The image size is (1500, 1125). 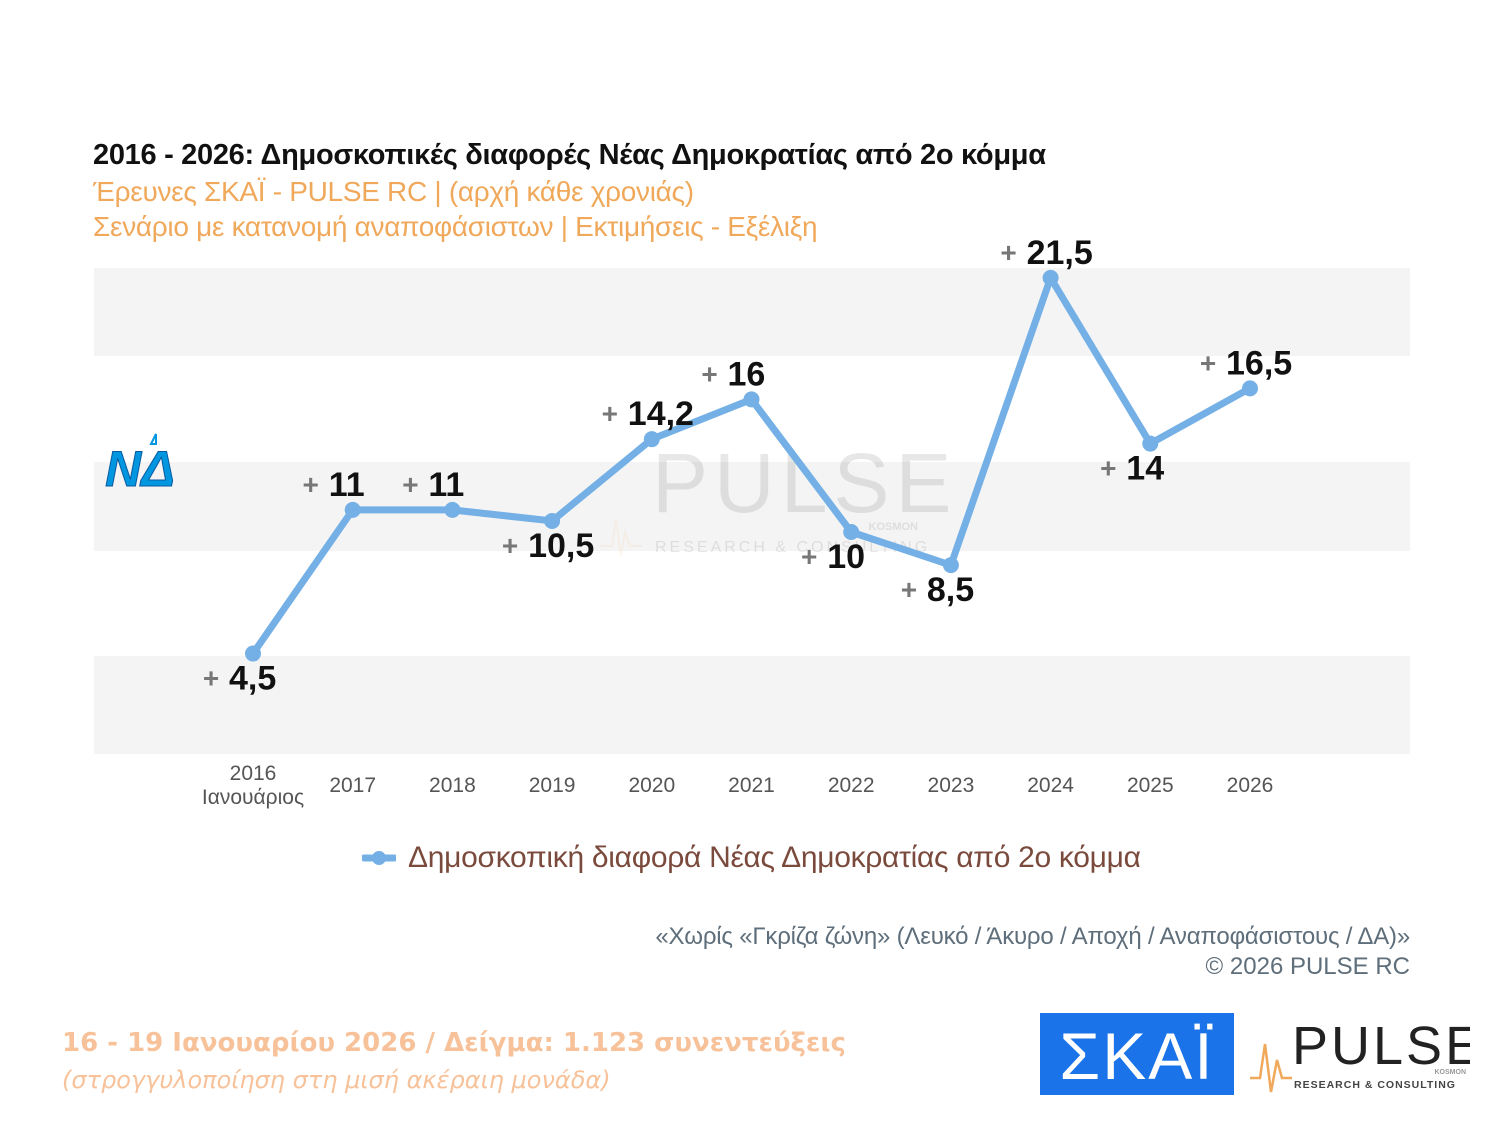 What do you see at coordinates (1381, 1046) in the screenshot?
I see `pulse-logo-text: PULSE` at bounding box center [1381, 1046].